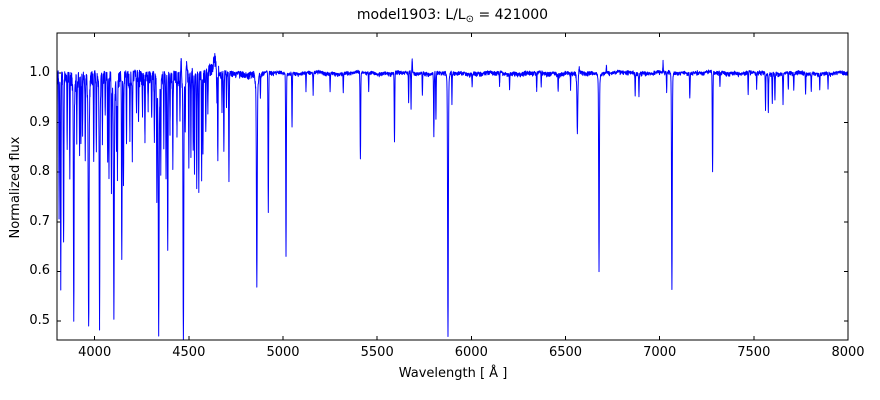  Describe the element at coordinates (39, 320) in the screenshot. I see `y-tick-label: 0.5` at that location.